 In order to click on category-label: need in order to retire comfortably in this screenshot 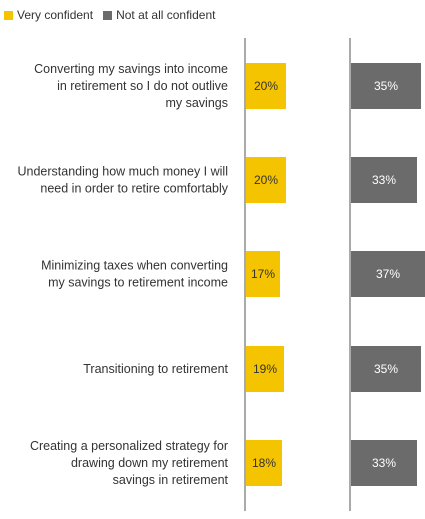, I will do `click(134, 189)`.